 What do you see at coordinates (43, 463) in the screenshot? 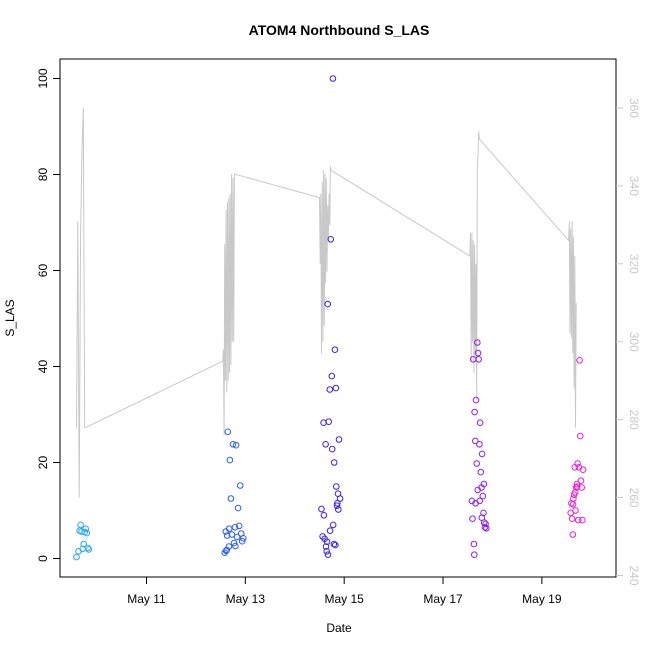
I see `y-tick-label: 20` at bounding box center [43, 463].